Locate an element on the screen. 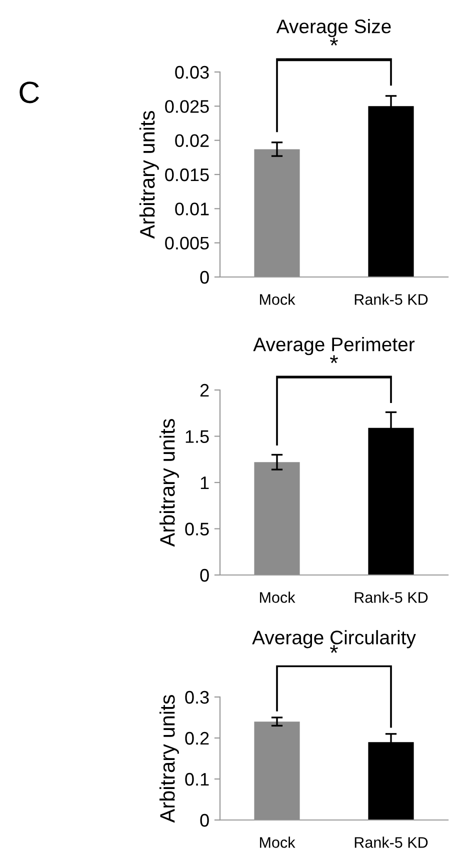 This screenshot has height=861, width=453. y-tick-label: 0.005 is located at coordinates (187, 243).